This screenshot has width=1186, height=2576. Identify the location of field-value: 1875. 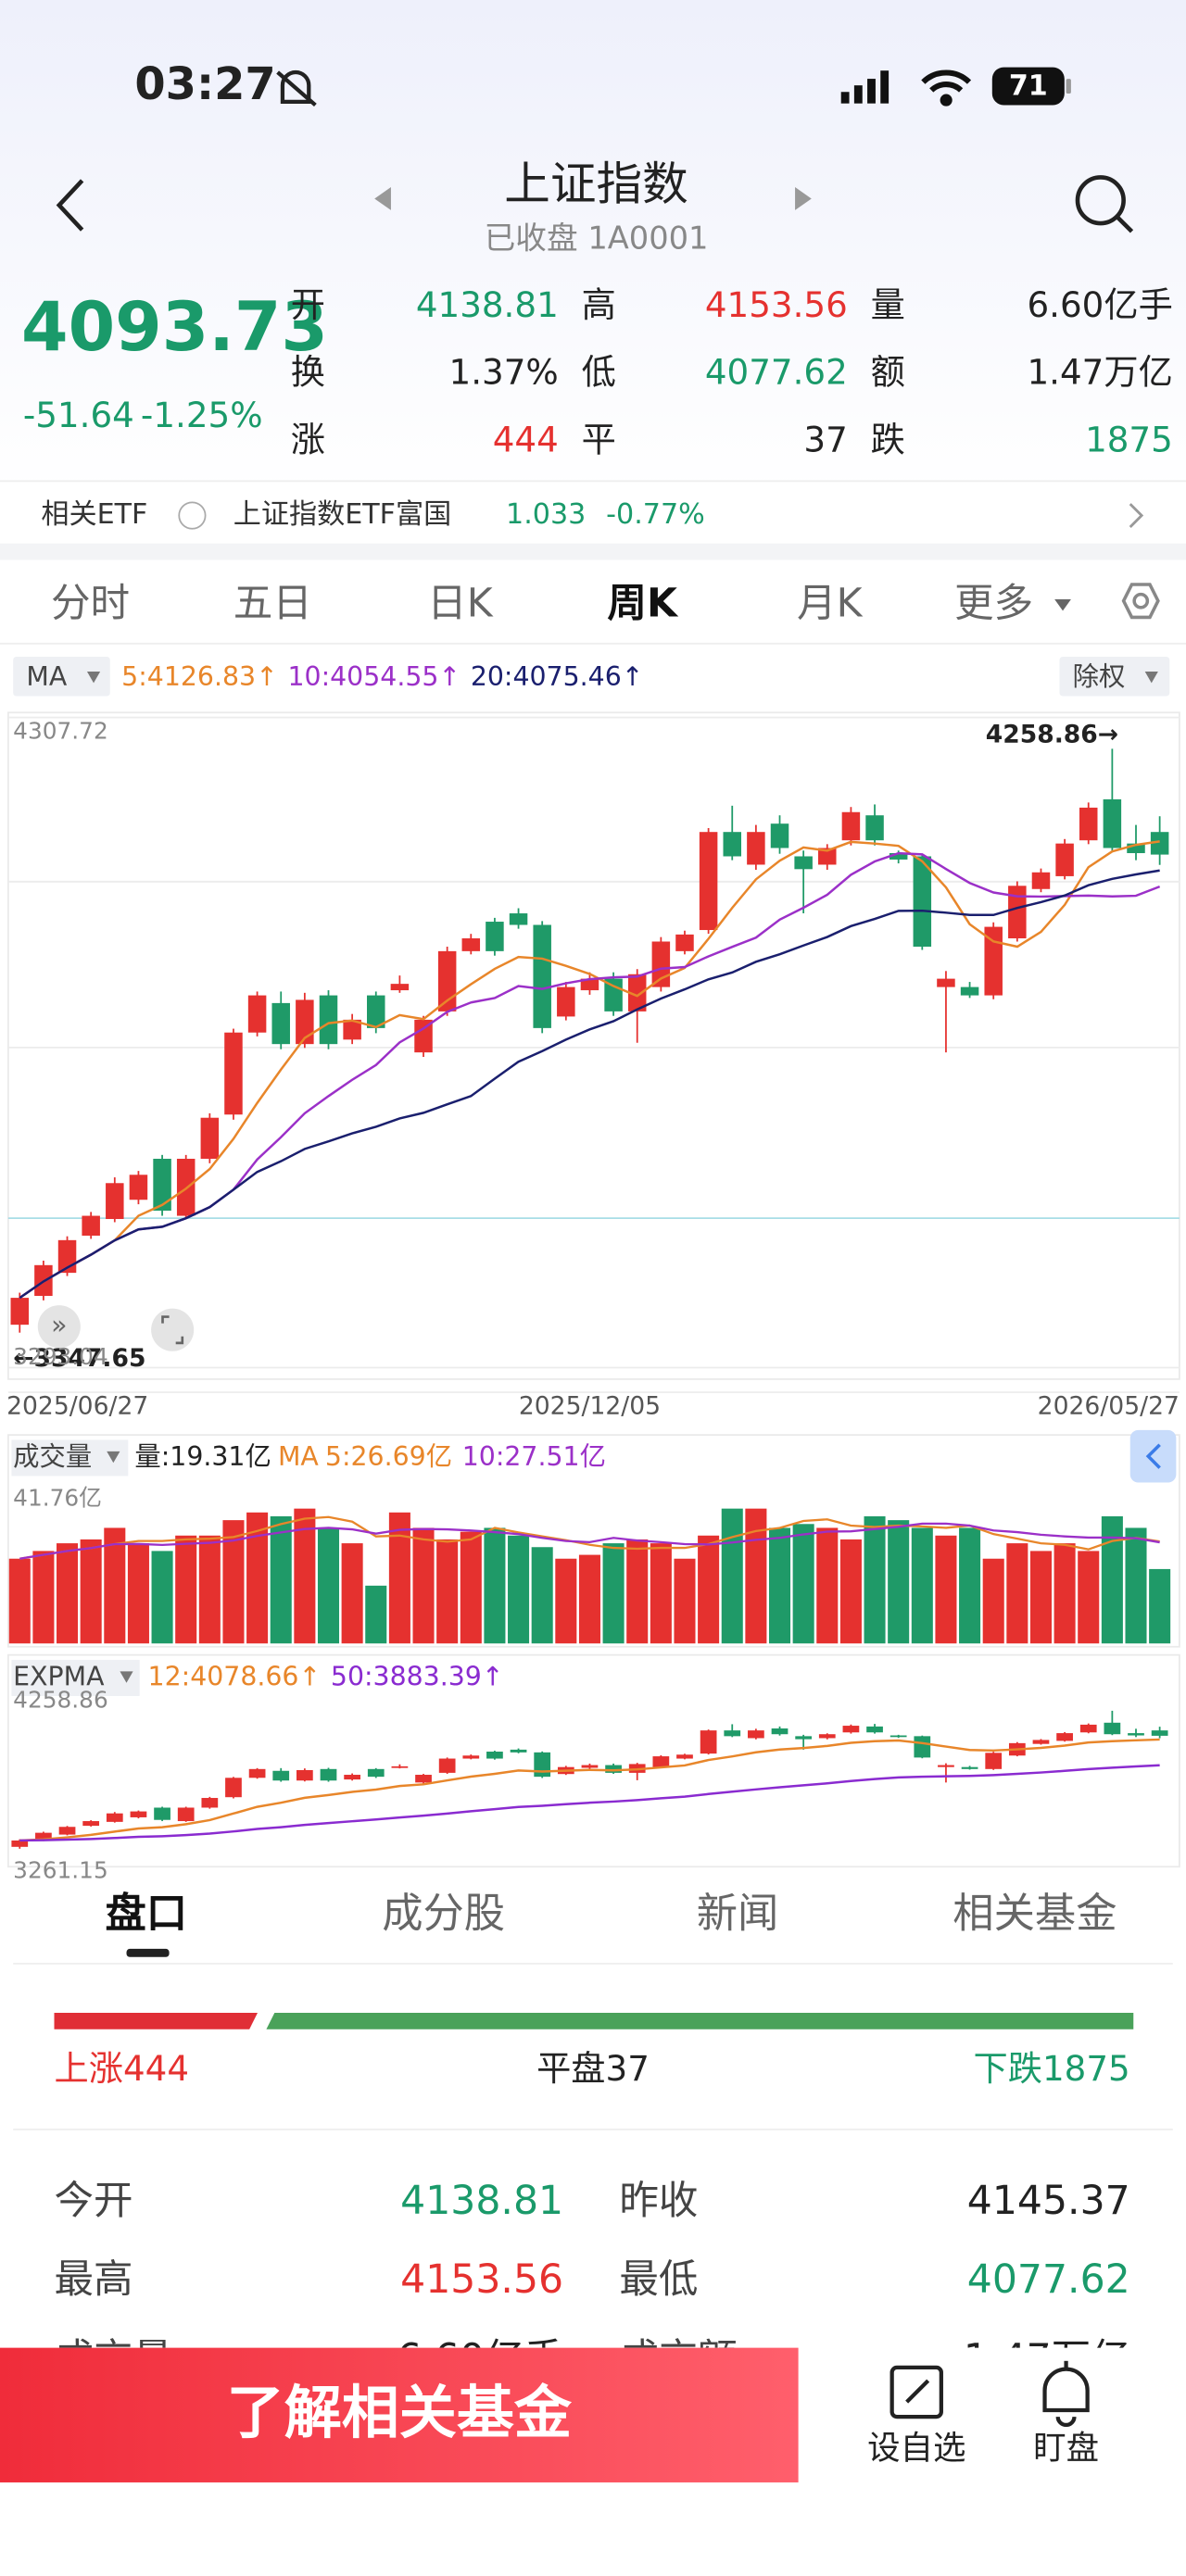
(1129, 439).